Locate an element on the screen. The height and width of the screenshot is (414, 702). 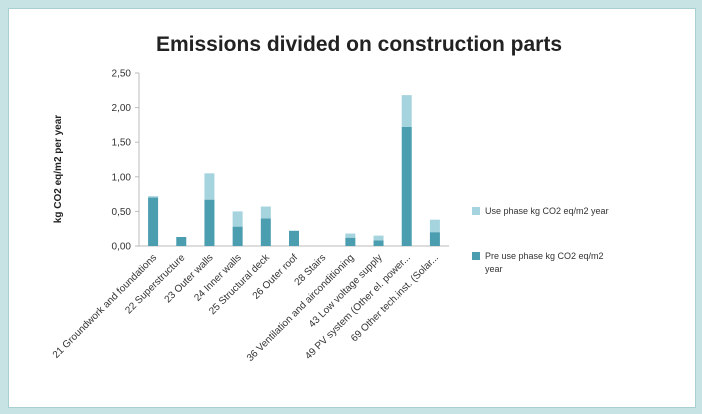
y-axis-label: kg CO2 eq/m2 per year is located at coordinates (58, 169).